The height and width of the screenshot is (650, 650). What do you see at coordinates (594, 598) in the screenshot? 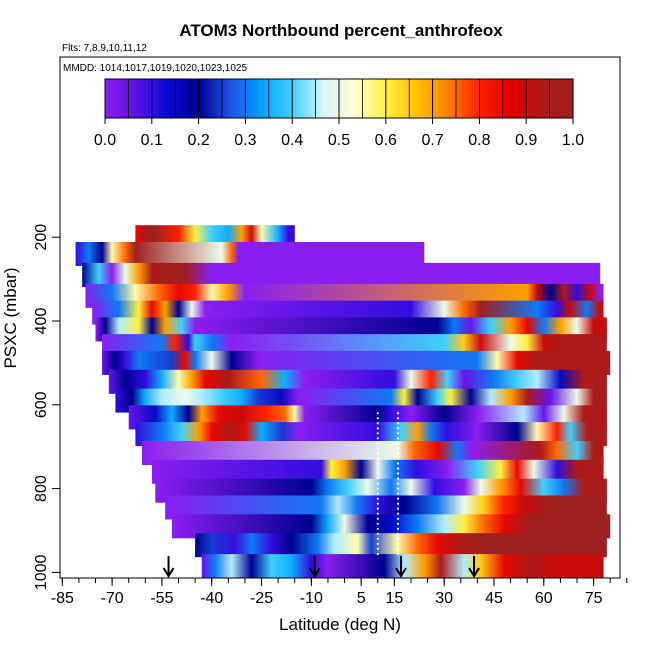
I see `x-tick-label: 75` at bounding box center [594, 598].